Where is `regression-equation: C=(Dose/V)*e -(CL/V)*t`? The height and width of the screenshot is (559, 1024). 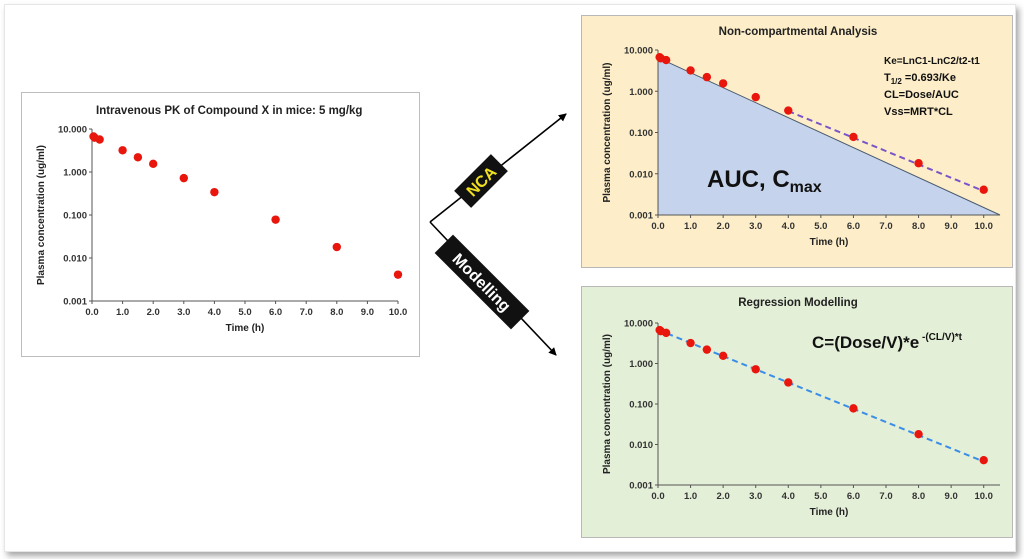
regression-equation: C=(Dose/V)*e -(CL/V)*t is located at coordinates (887, 342).